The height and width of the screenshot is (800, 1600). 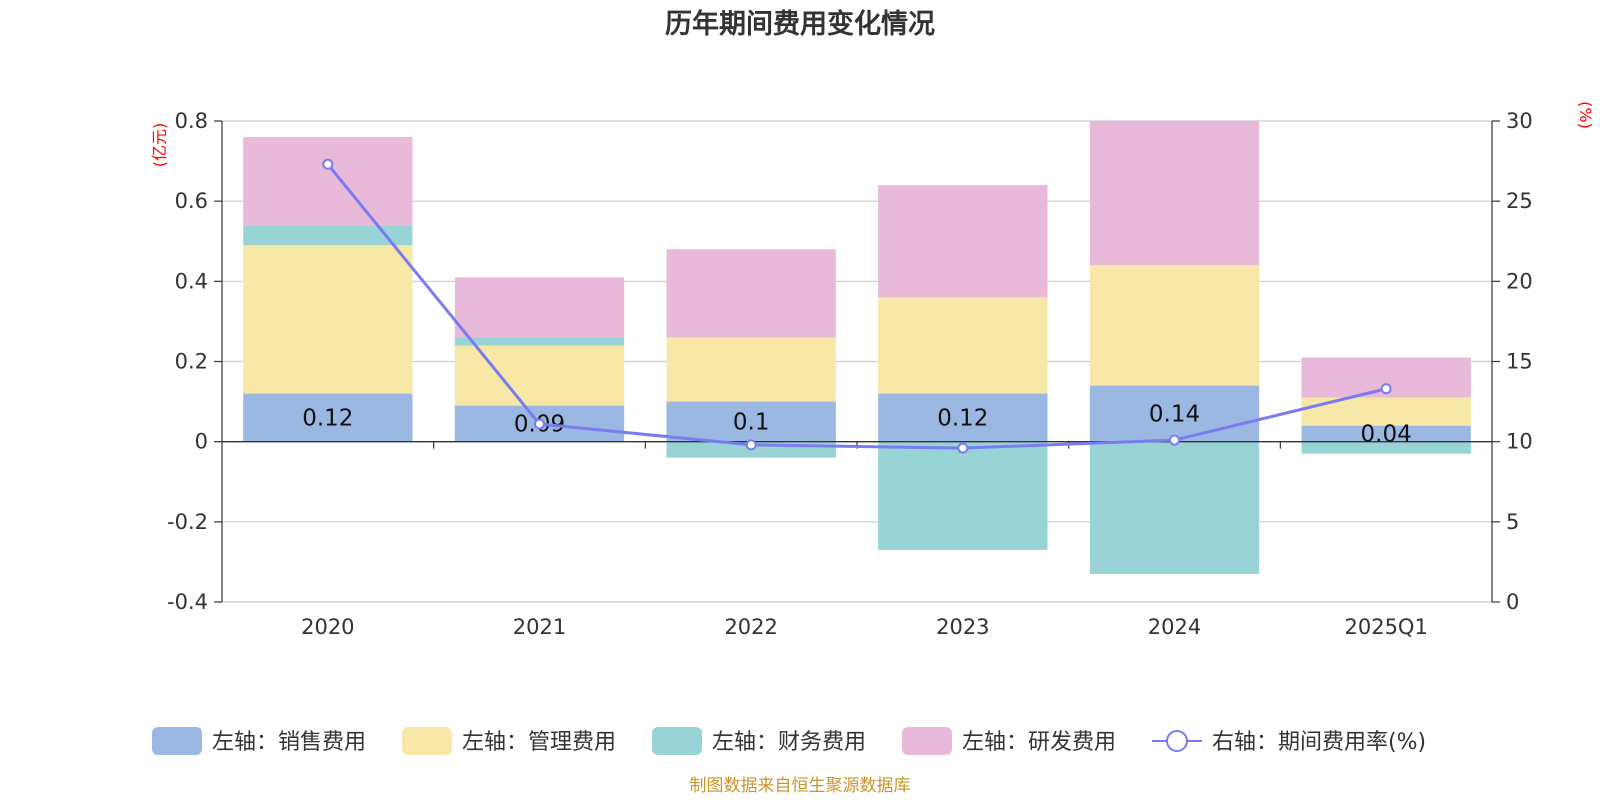 I want to click on right-axis-tick-label: 5, so click(x=1512, y=522).